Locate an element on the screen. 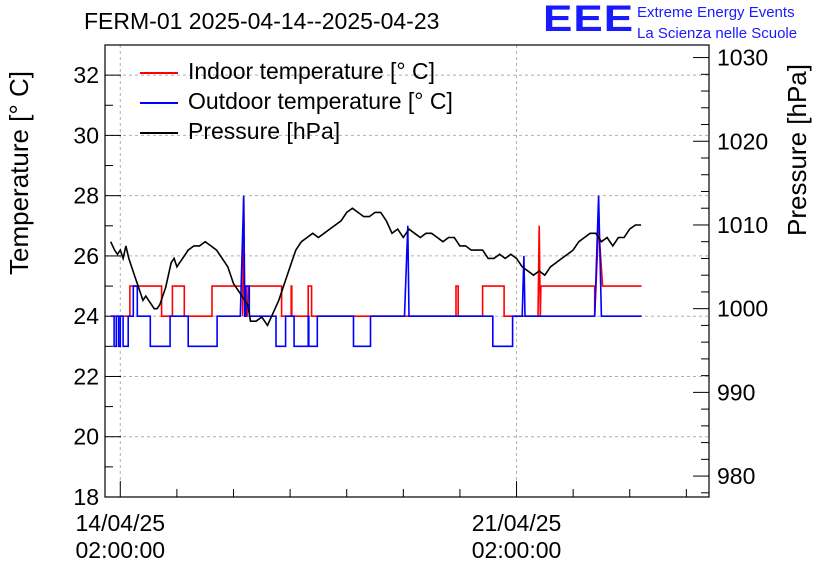 Image resolution: width=836 pixels, height=572 pixels. x-tick-label-time-0: 02:00:00 is located at coordinates (121, 550).